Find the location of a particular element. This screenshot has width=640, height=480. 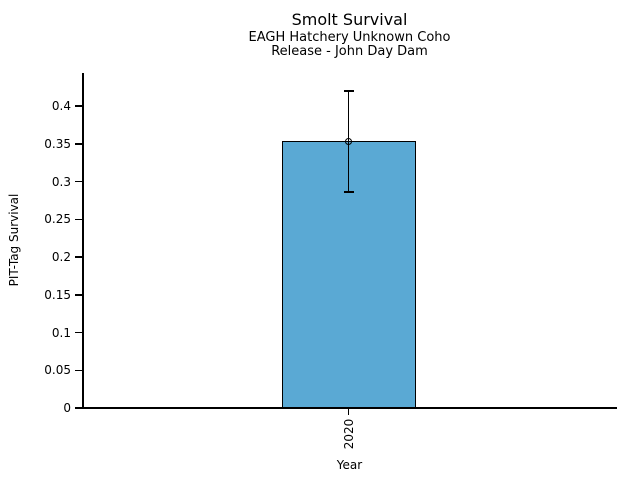

y-tick-label: 0.35 is located at coordinates (57, 143).